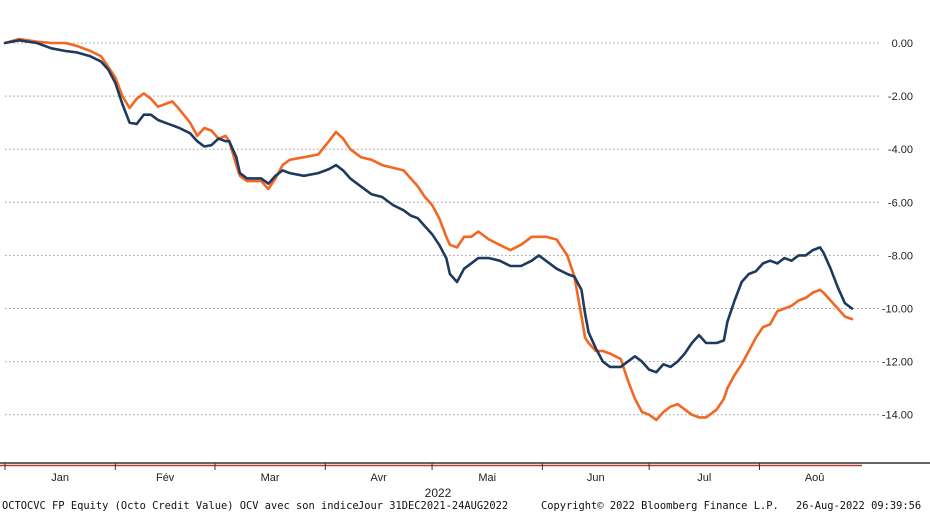 The height and width of the screenshot is (518, 930). I want to click on y-tick-label: -12.00, so click(897, 363).